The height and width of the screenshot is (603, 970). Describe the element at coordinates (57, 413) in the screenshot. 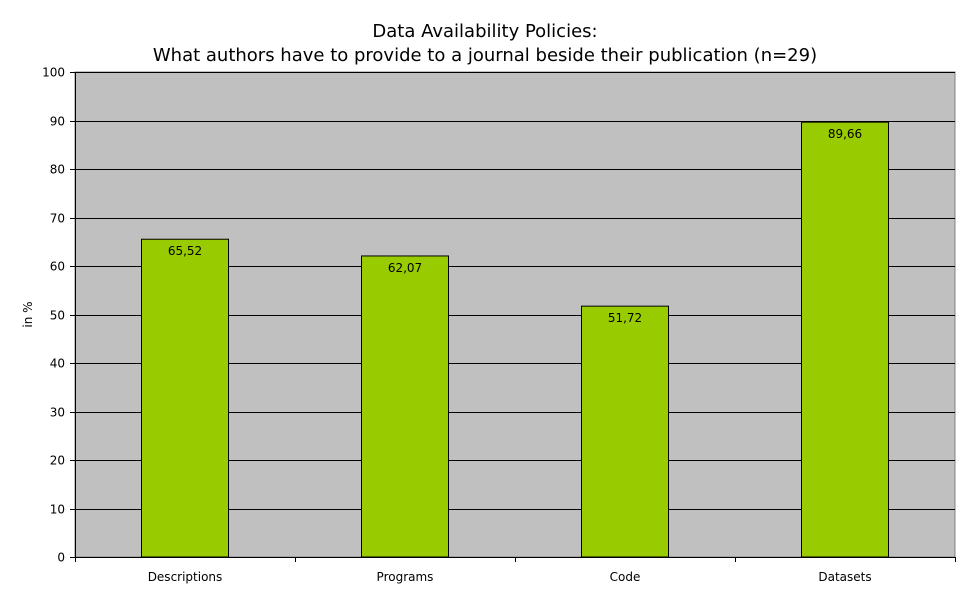

I see `y-tick-label: 30` at that location.